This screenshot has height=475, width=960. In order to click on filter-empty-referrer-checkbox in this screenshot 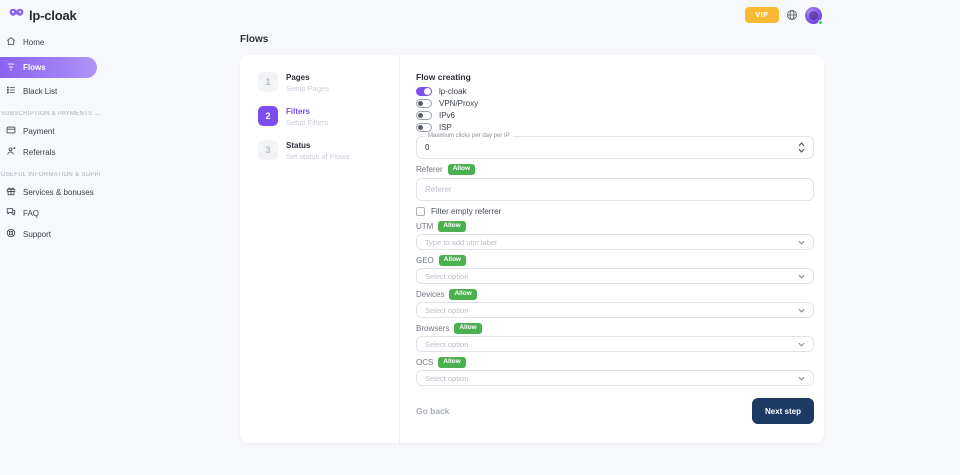, I will do `click(420, 211)`.